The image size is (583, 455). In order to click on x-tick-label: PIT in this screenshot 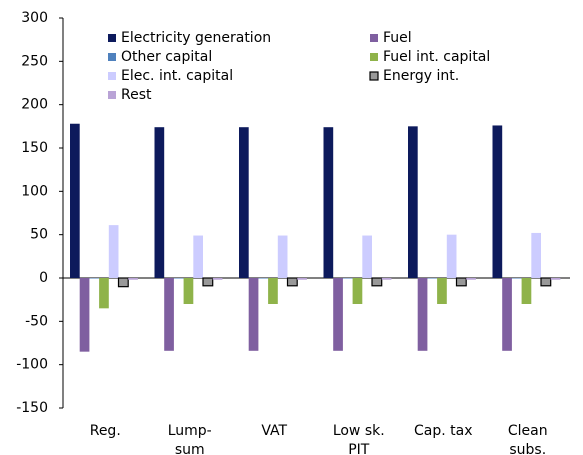, I will do `click(359, 448)`.